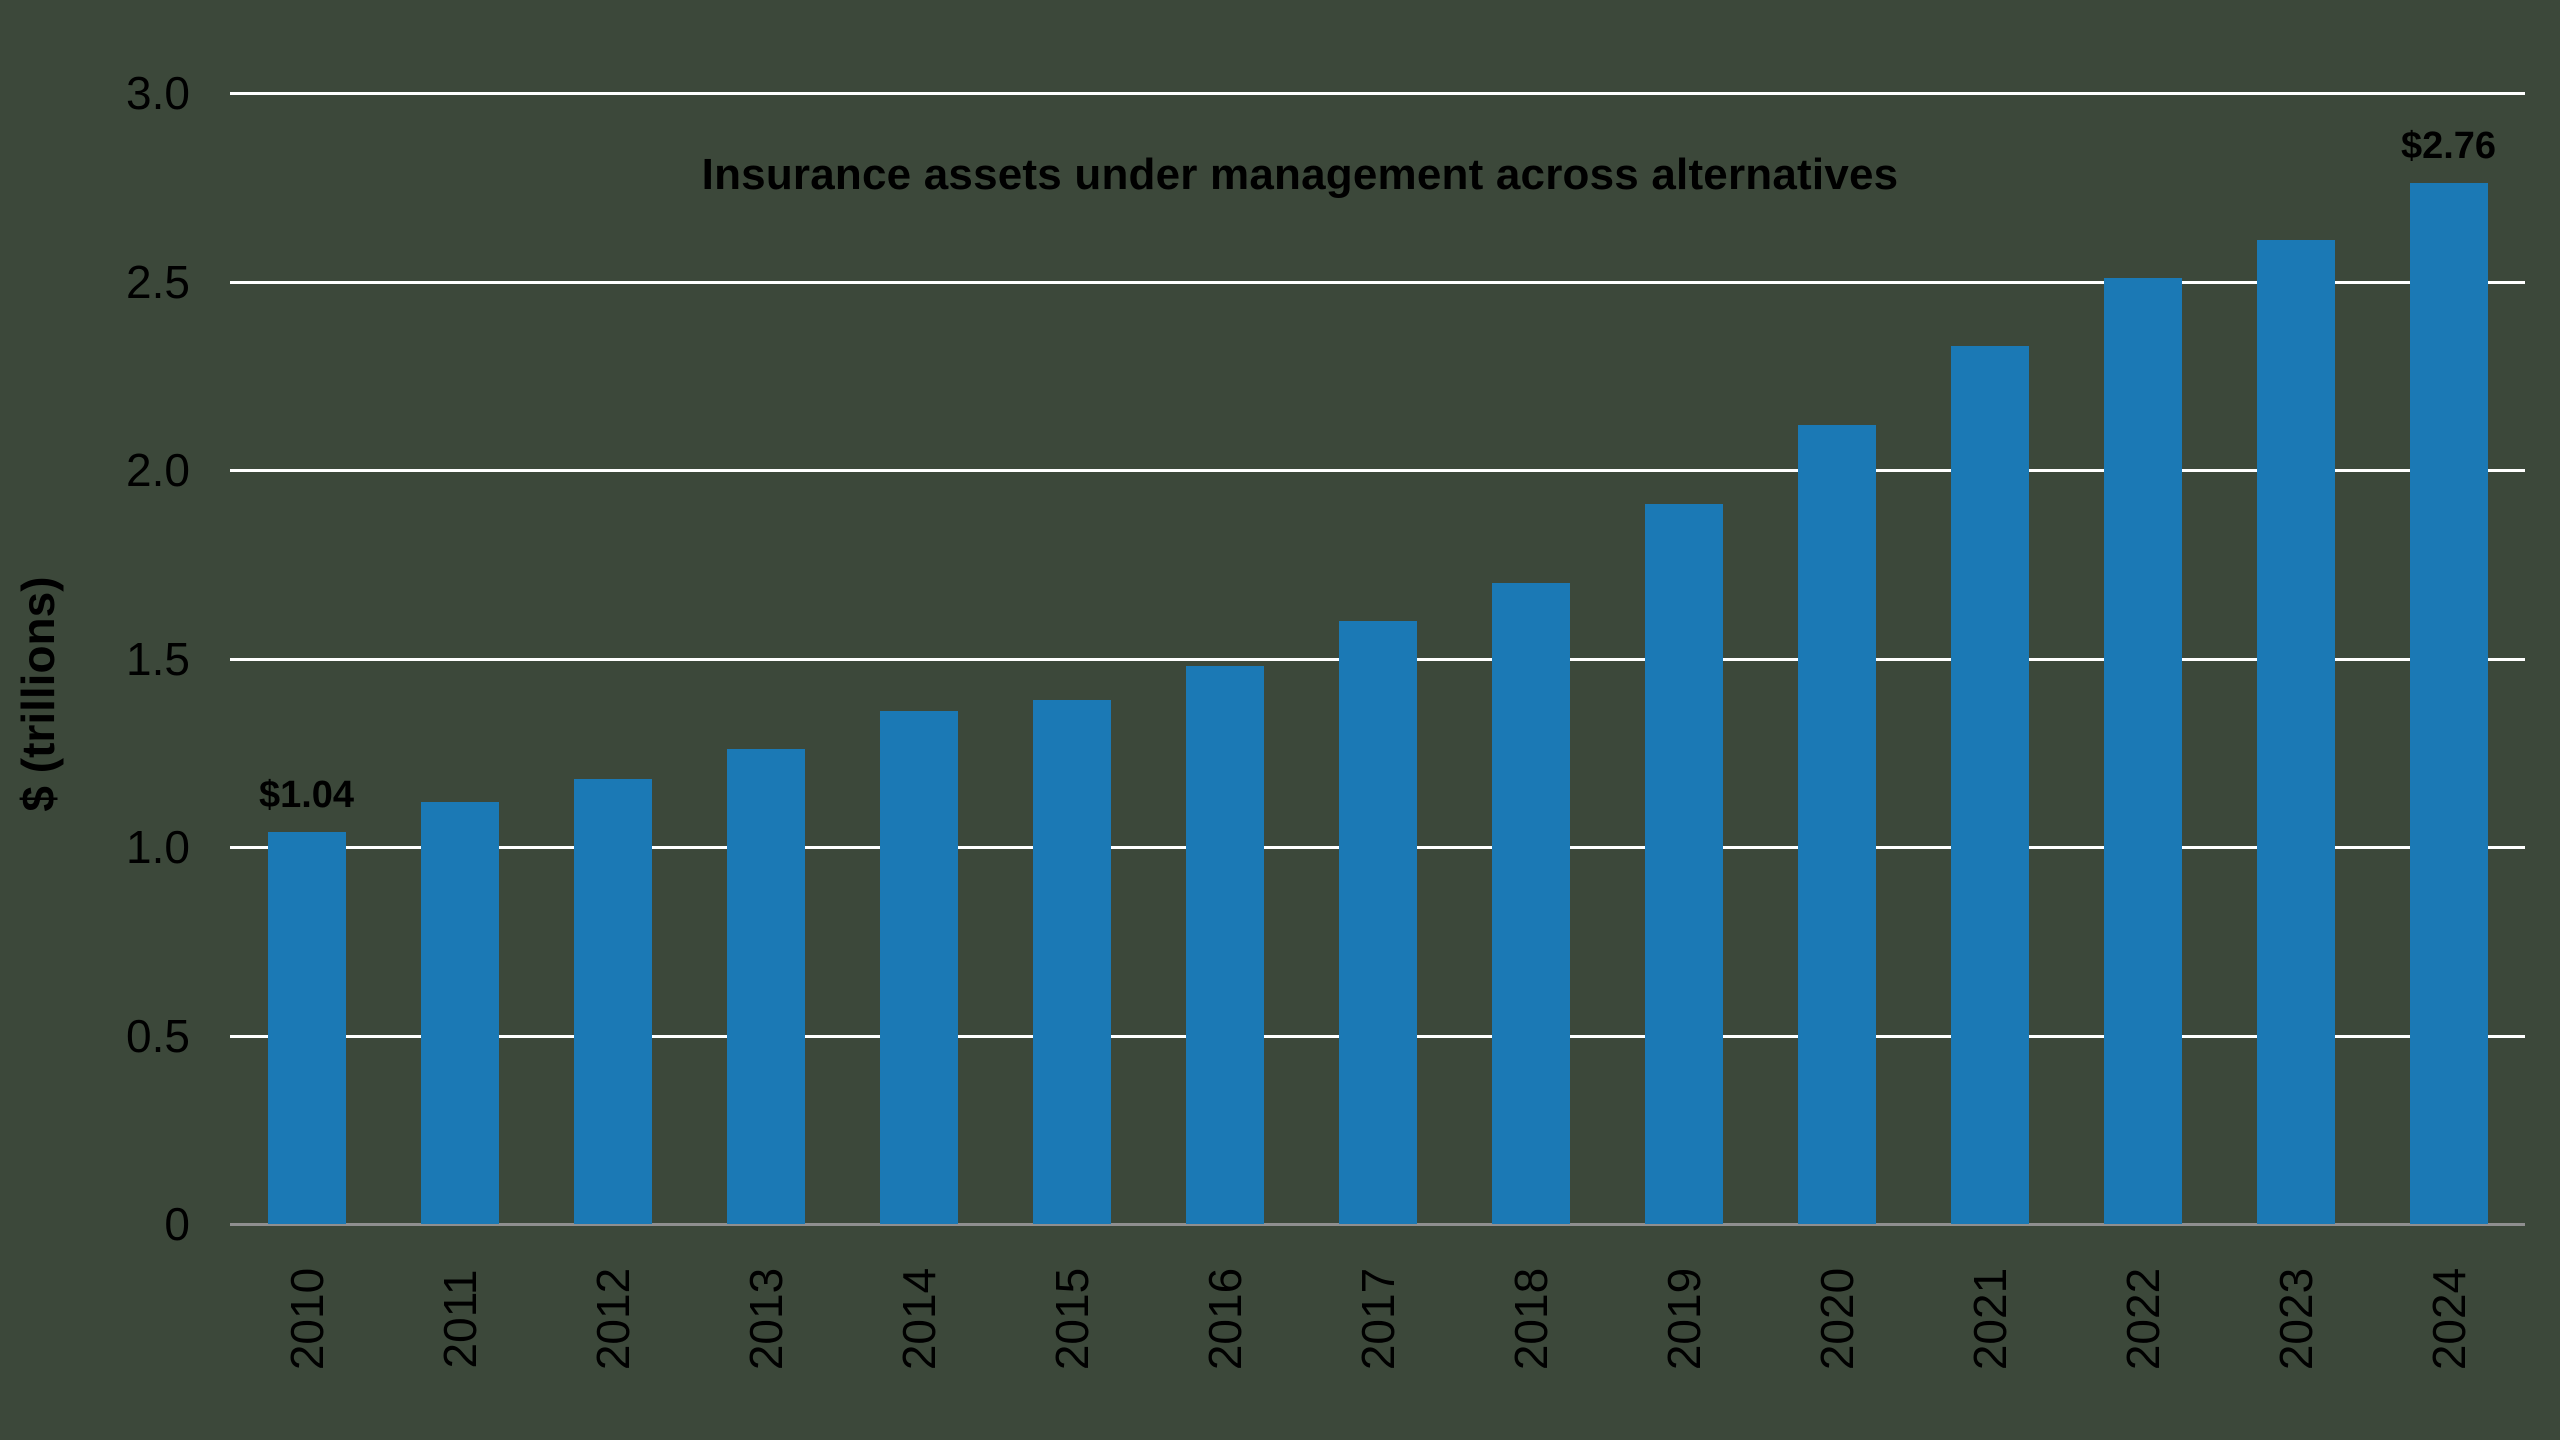  What do you see at coordinates (1530, 903) in the screenshot?
I see `bar-2018` at bounding box center [1530, 903].